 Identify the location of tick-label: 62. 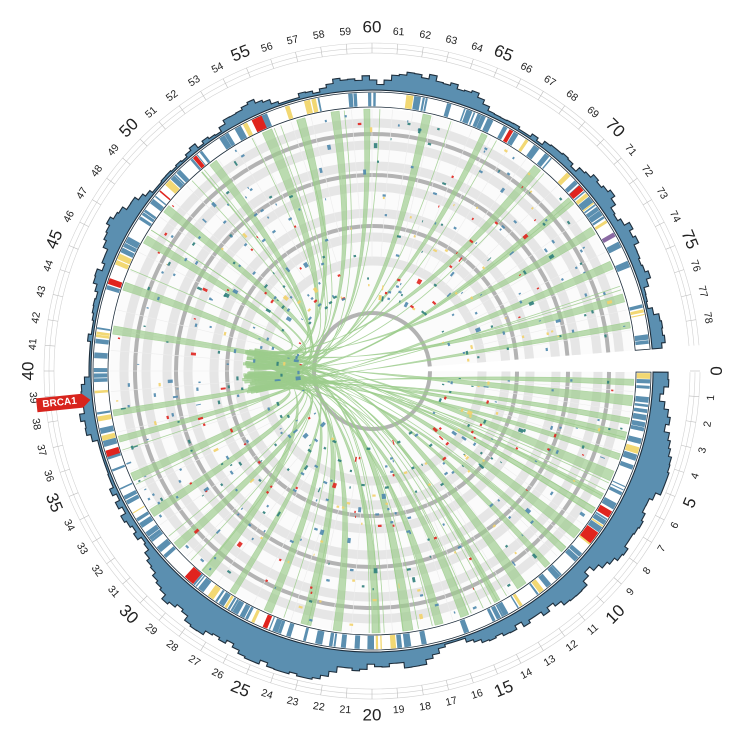
(425, 35).